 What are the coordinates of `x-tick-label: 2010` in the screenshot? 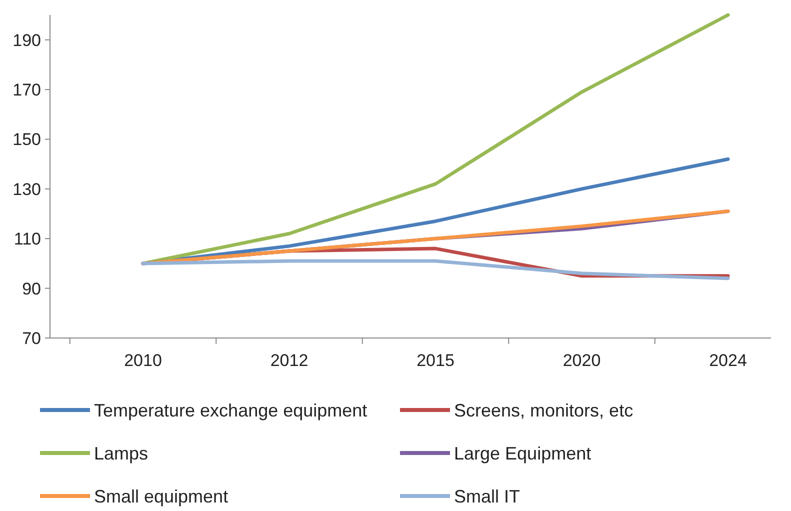 It's located at (143, 360).